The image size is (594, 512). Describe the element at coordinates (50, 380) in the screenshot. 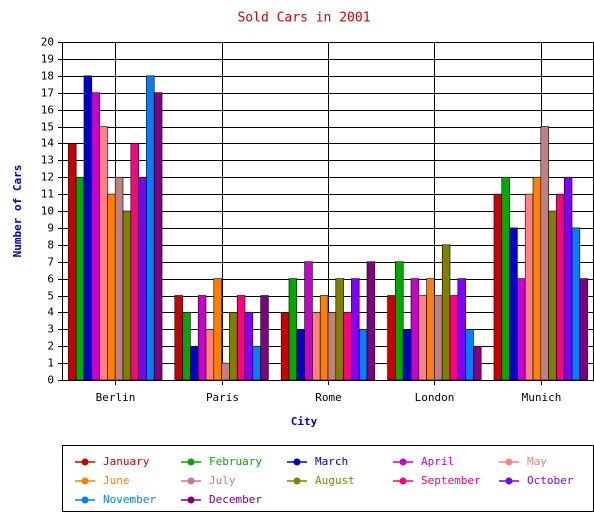

I see `y-tick-label: 0` at that location.